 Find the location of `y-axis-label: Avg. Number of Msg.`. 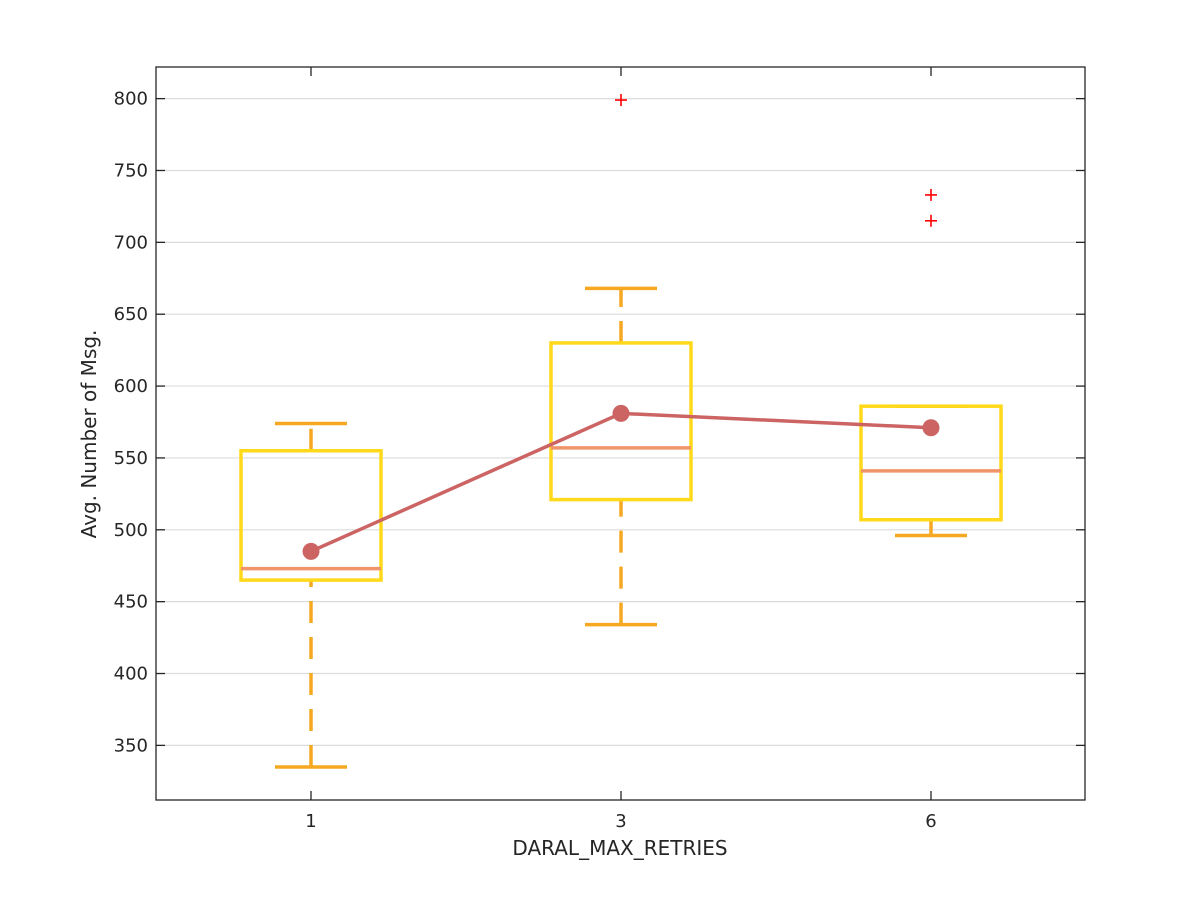

y-axis-label: Avg. Number of Msg. is located at coordinates (89, 434).